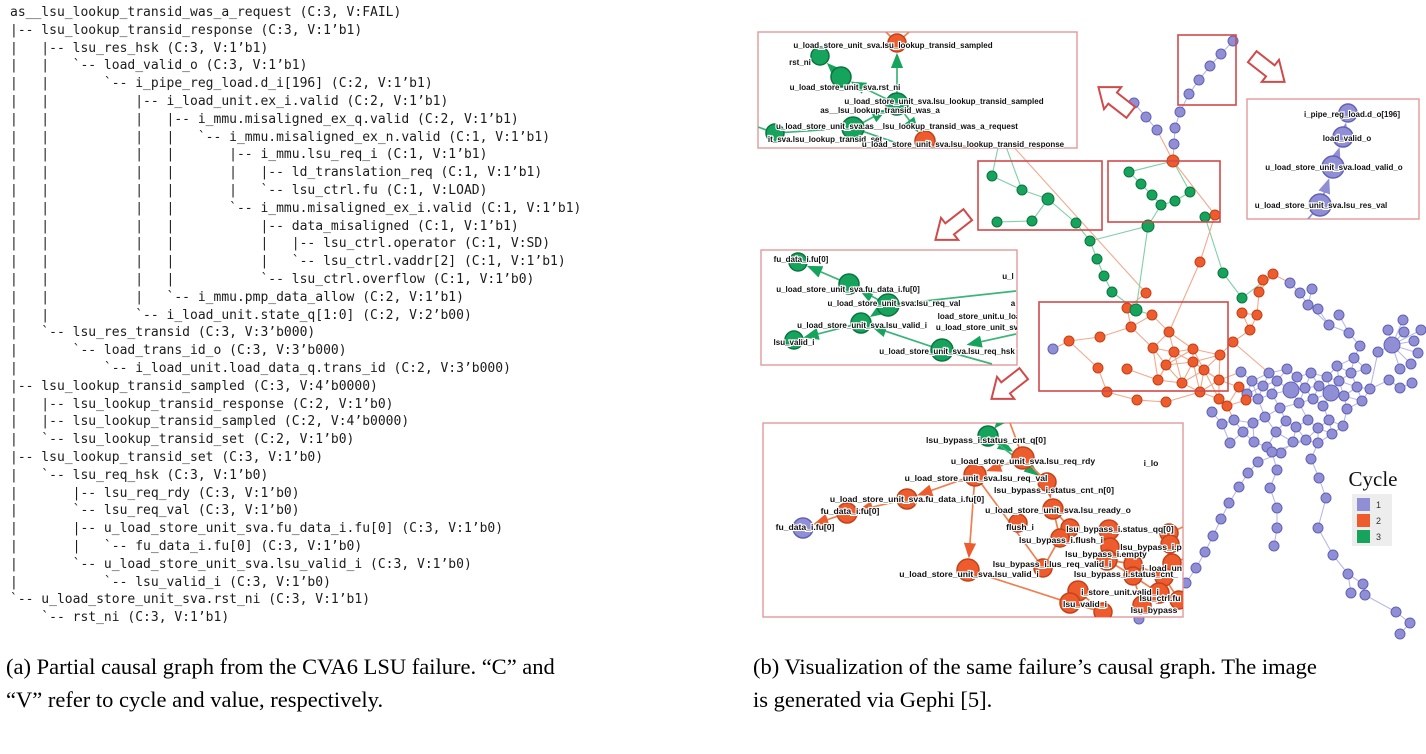 Image resolution: width=1426 pixels, height=754 pixels. Describe the element at coordinates (907, 499) in the screenshot. I see `node-label: u_load_store_unit_sva.fu_data_i.fu[0]` at that location.